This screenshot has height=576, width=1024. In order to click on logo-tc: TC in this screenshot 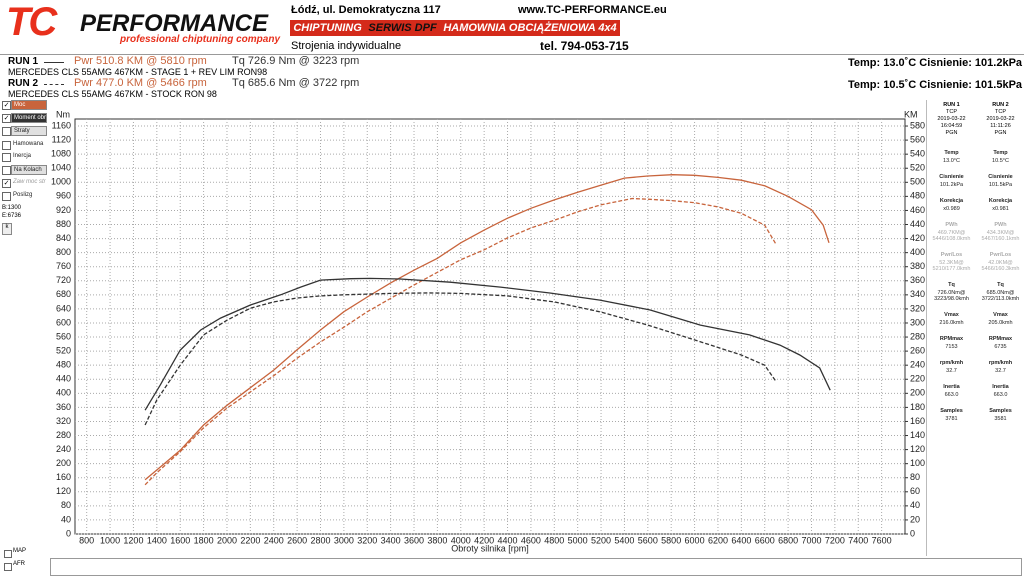, I will do `click(31, 22)`.